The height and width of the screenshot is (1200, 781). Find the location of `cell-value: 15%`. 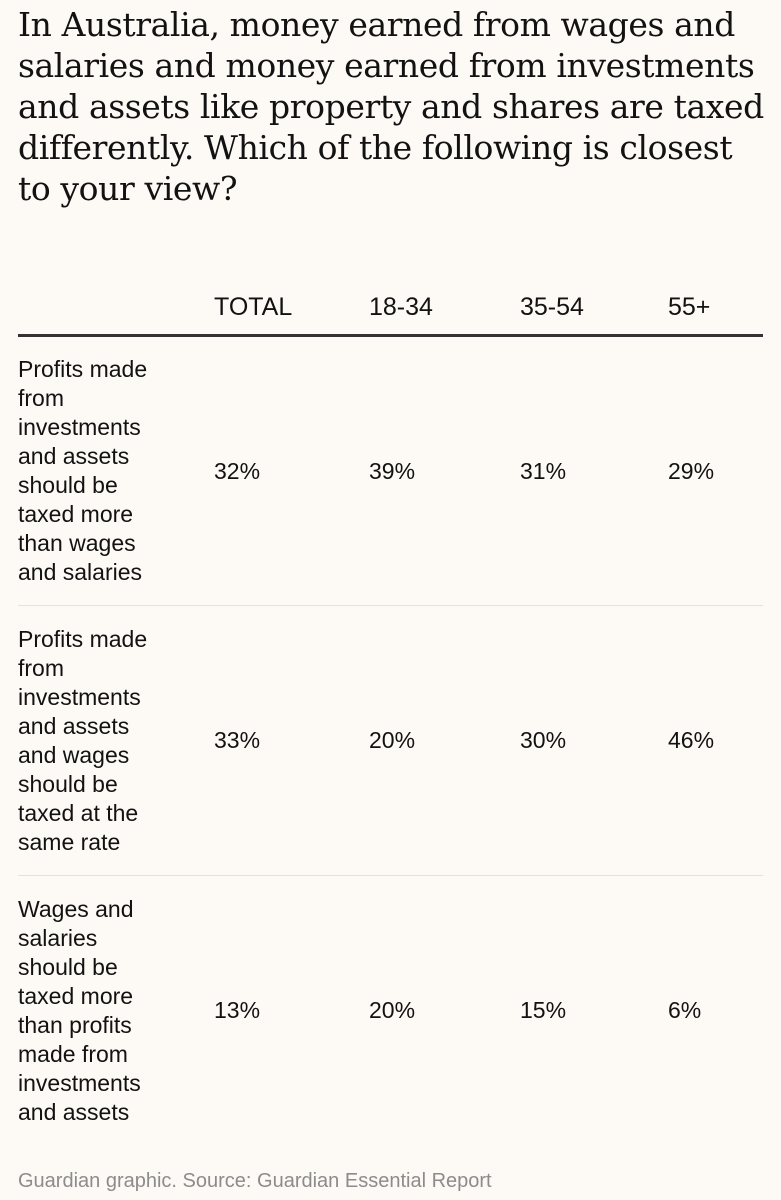

cell-value: 15% is located at coordinates (543, 1010).